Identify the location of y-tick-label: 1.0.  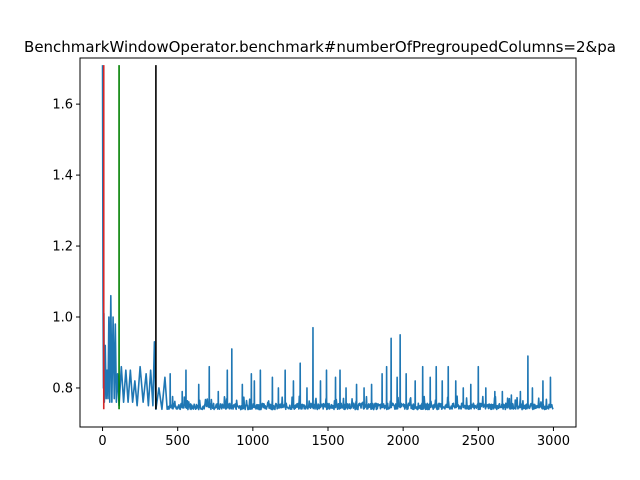
(62, 318).